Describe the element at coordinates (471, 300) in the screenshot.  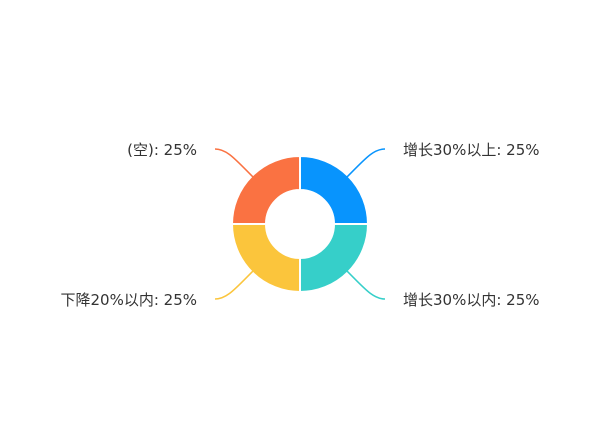
I see `slice-label: 增长30%以内: 25%` at that location.